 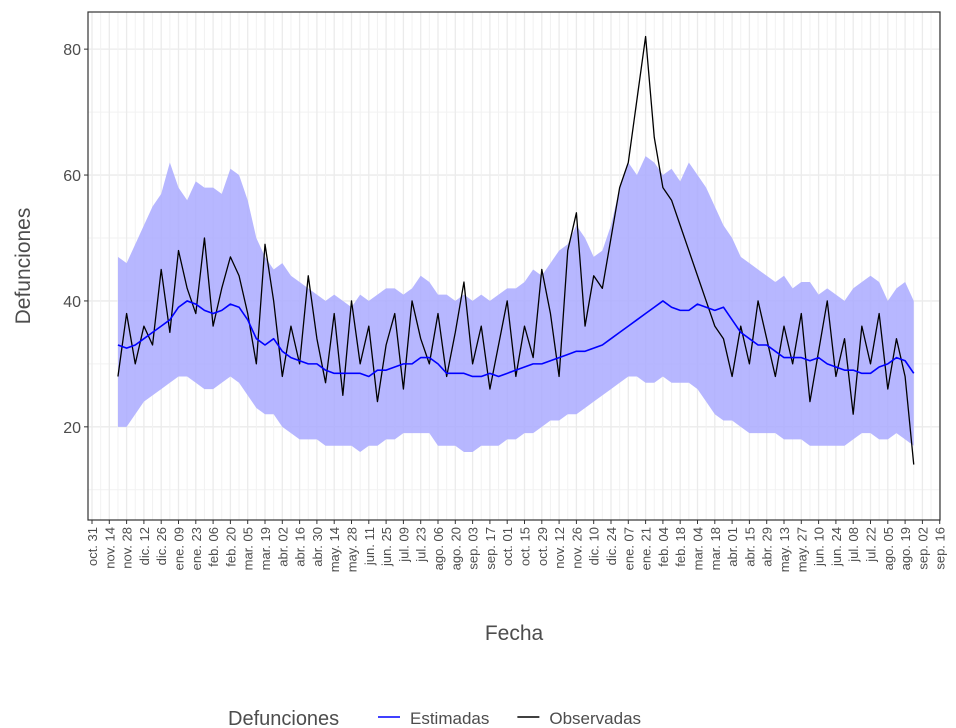 What do you see at coordinates (732, 547) in the screenshot?
I see `x-tick-label: abr. 01` at bounding box center [732, 547].